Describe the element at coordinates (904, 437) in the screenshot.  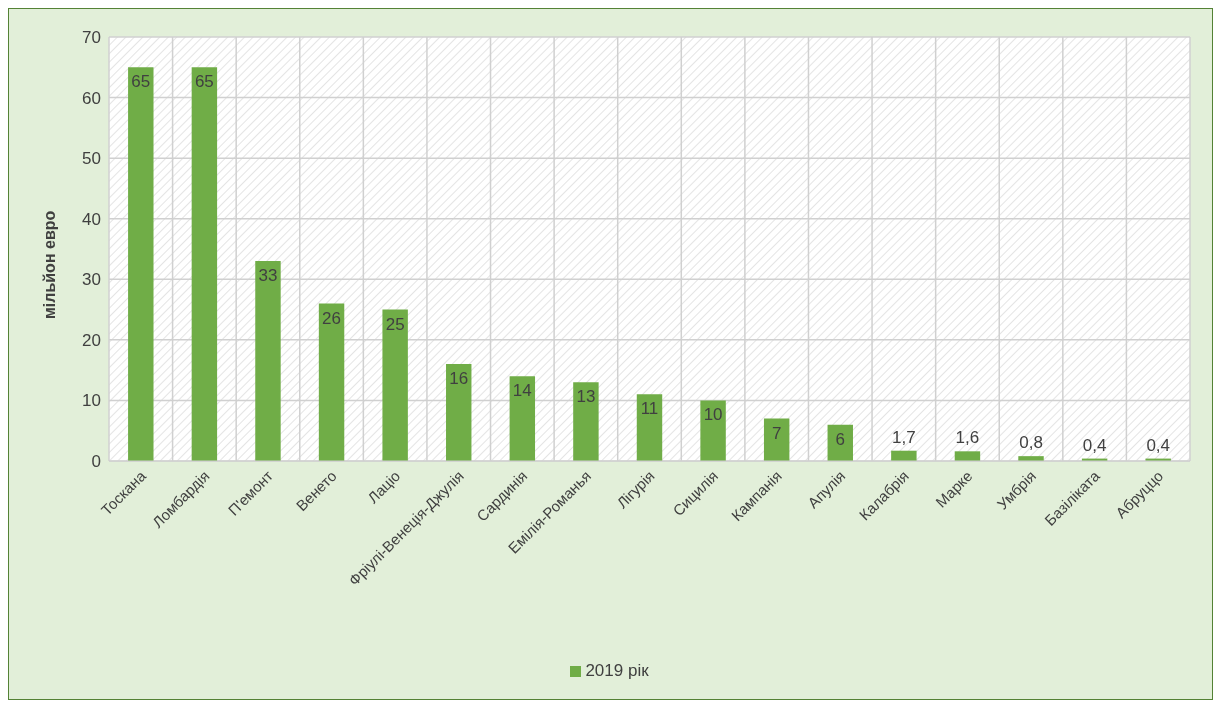
I see `data-label: 1,7` at that location.